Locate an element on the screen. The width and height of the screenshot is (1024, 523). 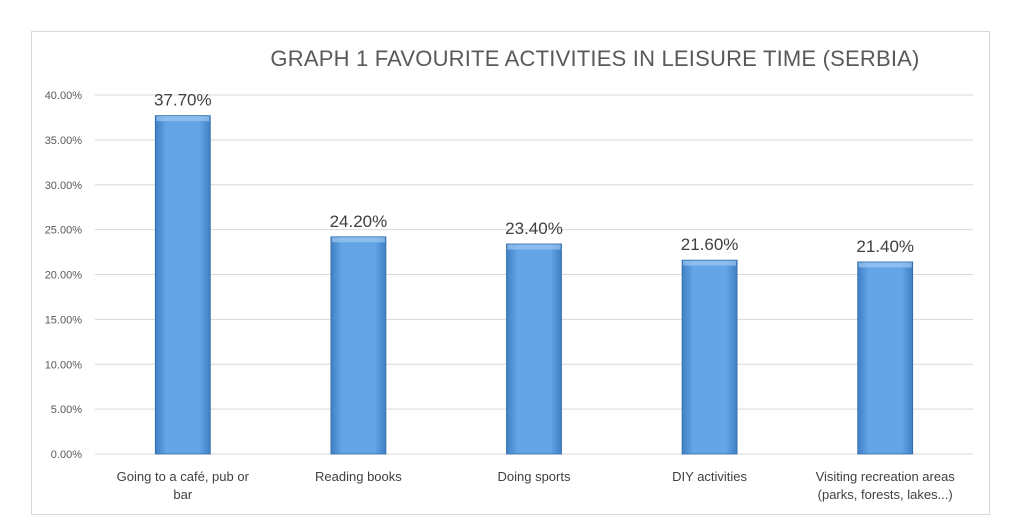
data-label: 37.70% is located at coordinates (183, 100).